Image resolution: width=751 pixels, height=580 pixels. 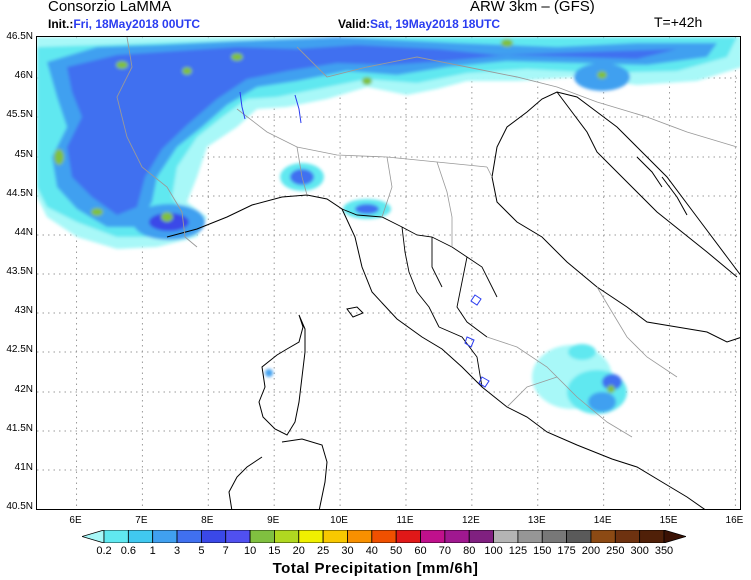 What do you see at coordinates (298, 551) in the screenshot?
I see `colorbar-level-label: 20` at bounding box center [298, 551].